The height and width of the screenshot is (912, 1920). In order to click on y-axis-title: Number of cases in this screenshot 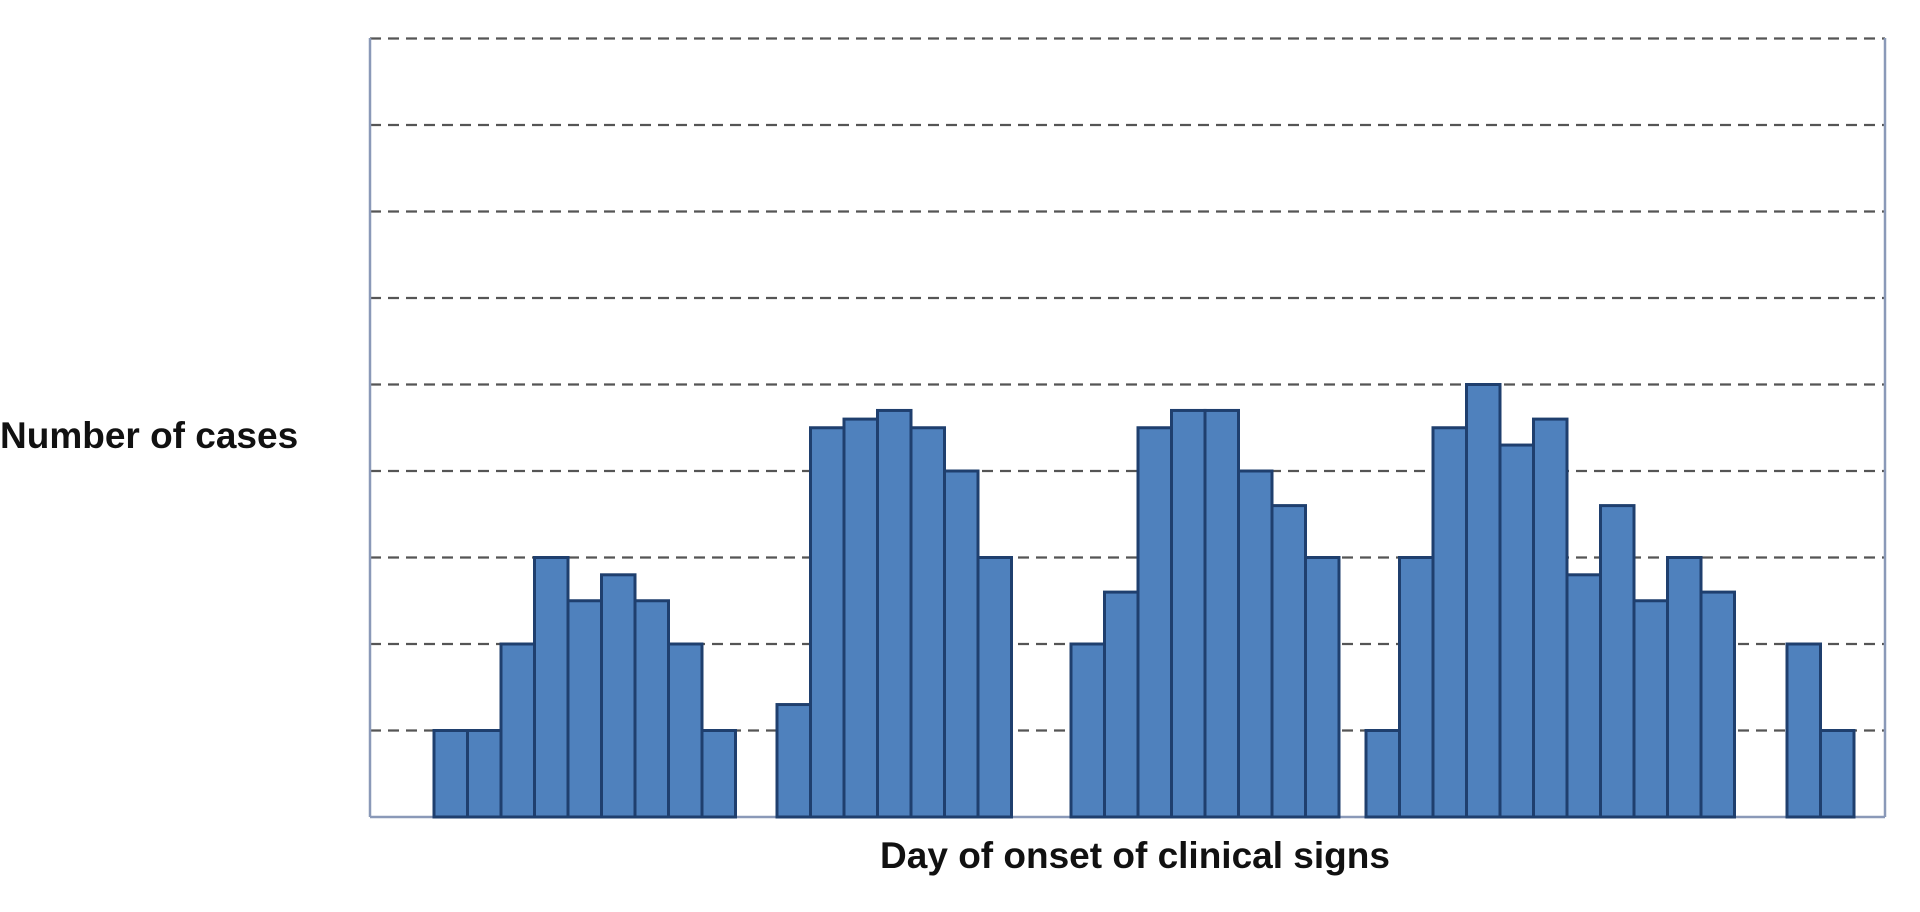, I will do `click(149, 435)`.